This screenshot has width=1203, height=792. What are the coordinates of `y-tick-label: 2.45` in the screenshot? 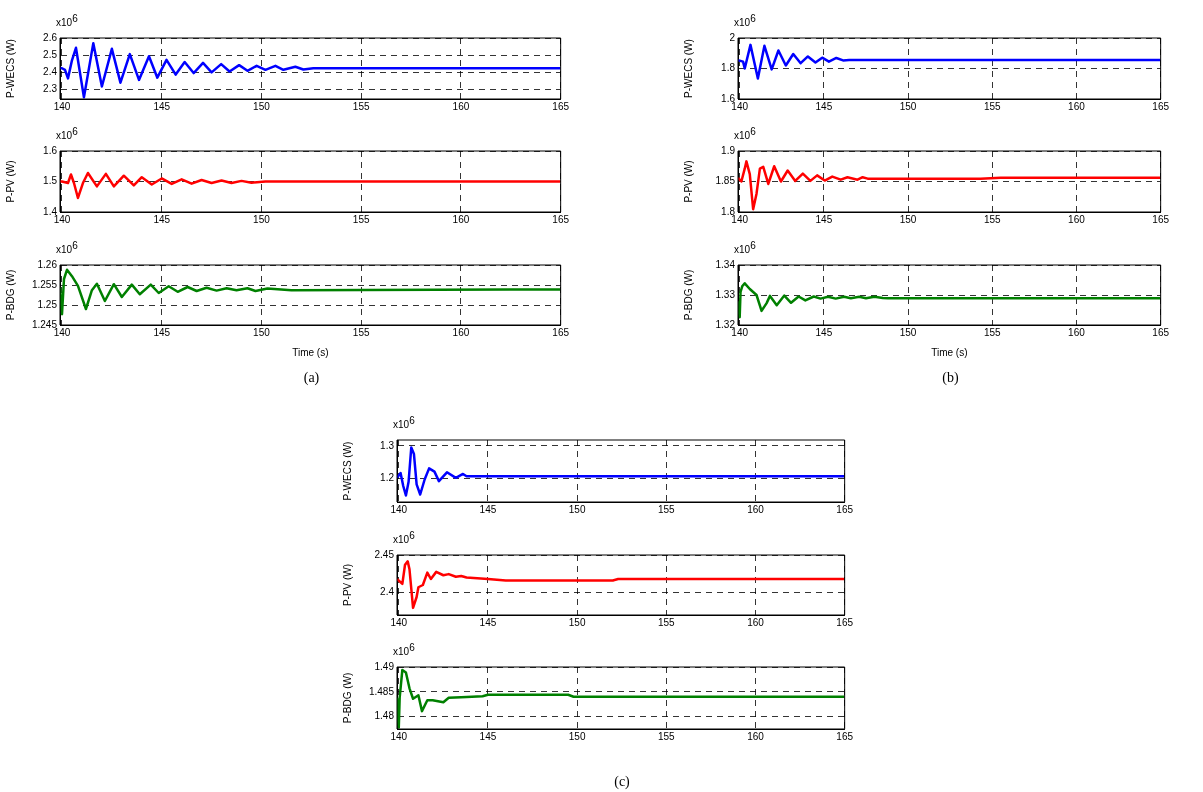 It's located at (384, 554).